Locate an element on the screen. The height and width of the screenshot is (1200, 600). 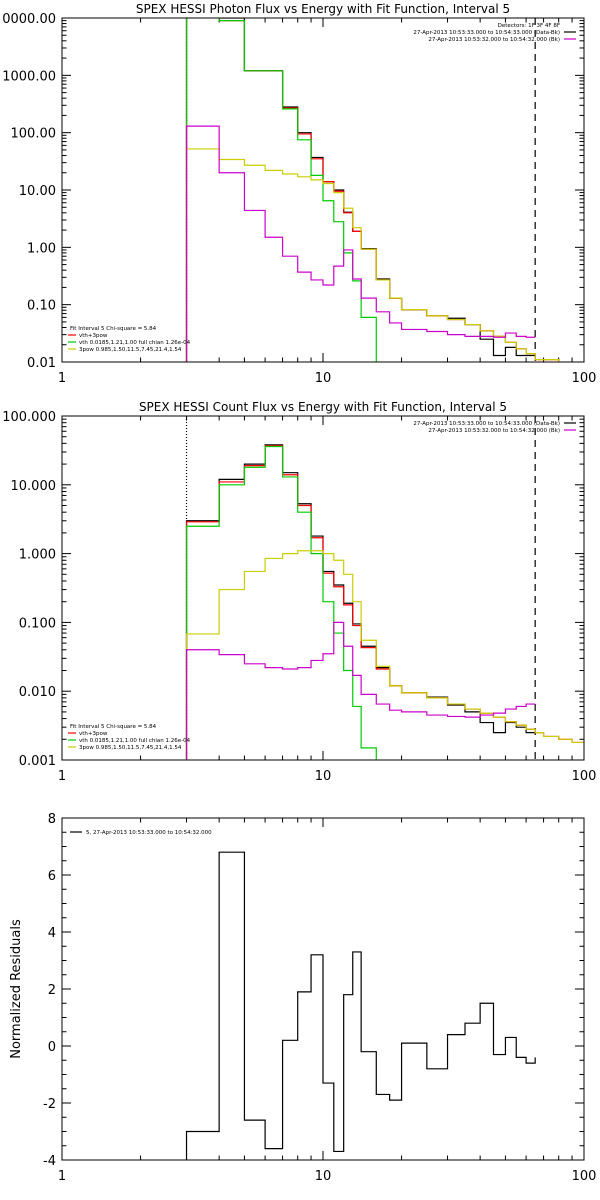
y-tick-label: 10.000 is located at coordinates (34, 486).